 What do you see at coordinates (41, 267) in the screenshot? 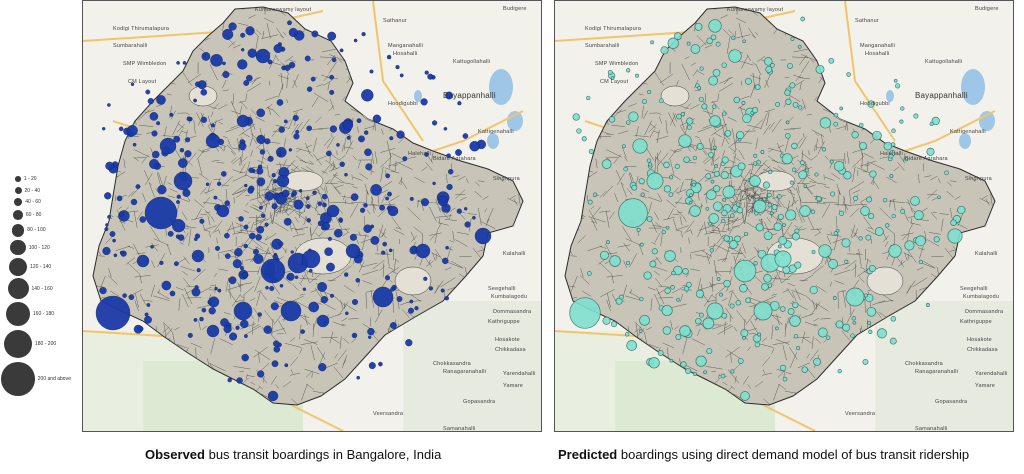
I see `legend-label: 120 - 140` at bounding box center [41, 267].